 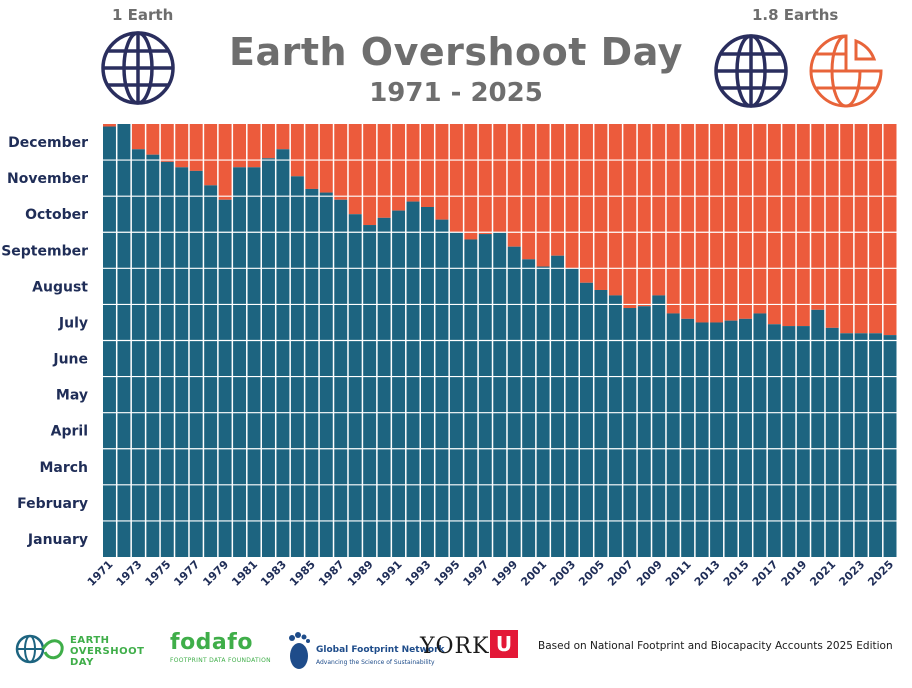 I want to click on year-tick-label: 1999, so click(x=504, y=573).